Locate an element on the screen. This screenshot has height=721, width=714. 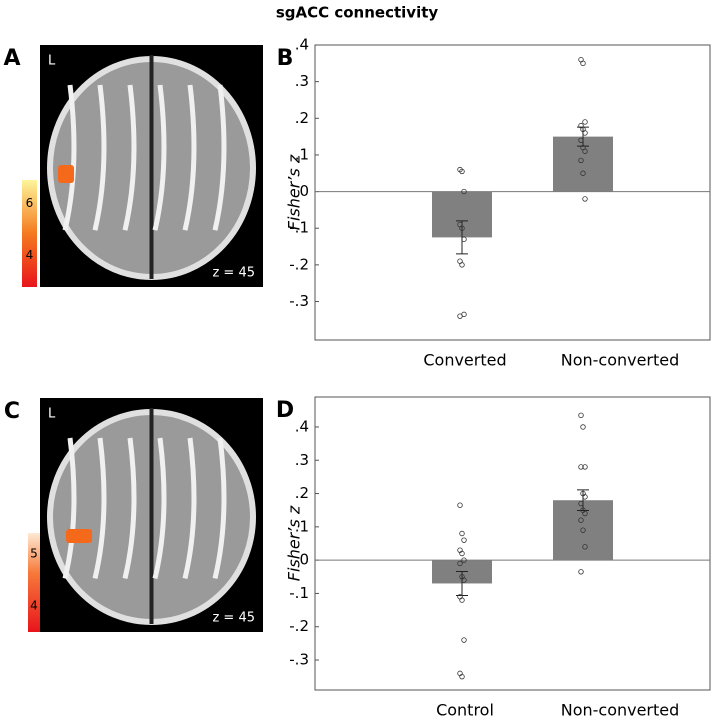
panel-letter: A is located at coordinates (11, 58).